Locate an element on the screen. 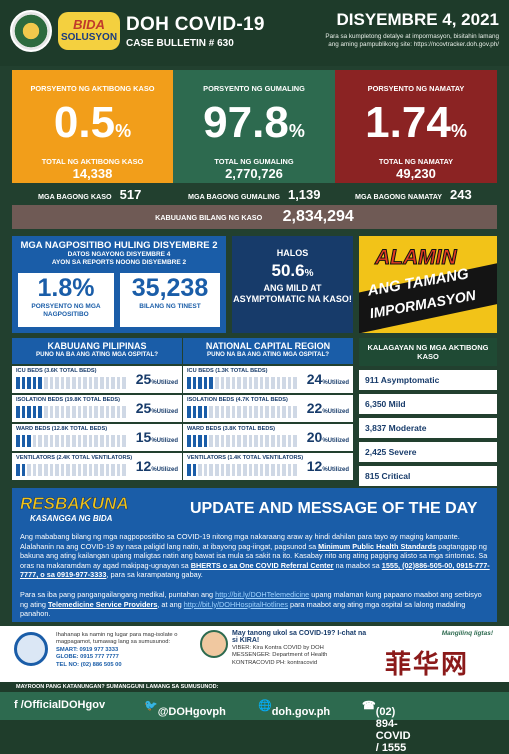 This screenshot has width=509, height=754. hospital-row-label: WARD BEDS (12.8K TOTAL BEDS) is located at coordinates (62, 429).